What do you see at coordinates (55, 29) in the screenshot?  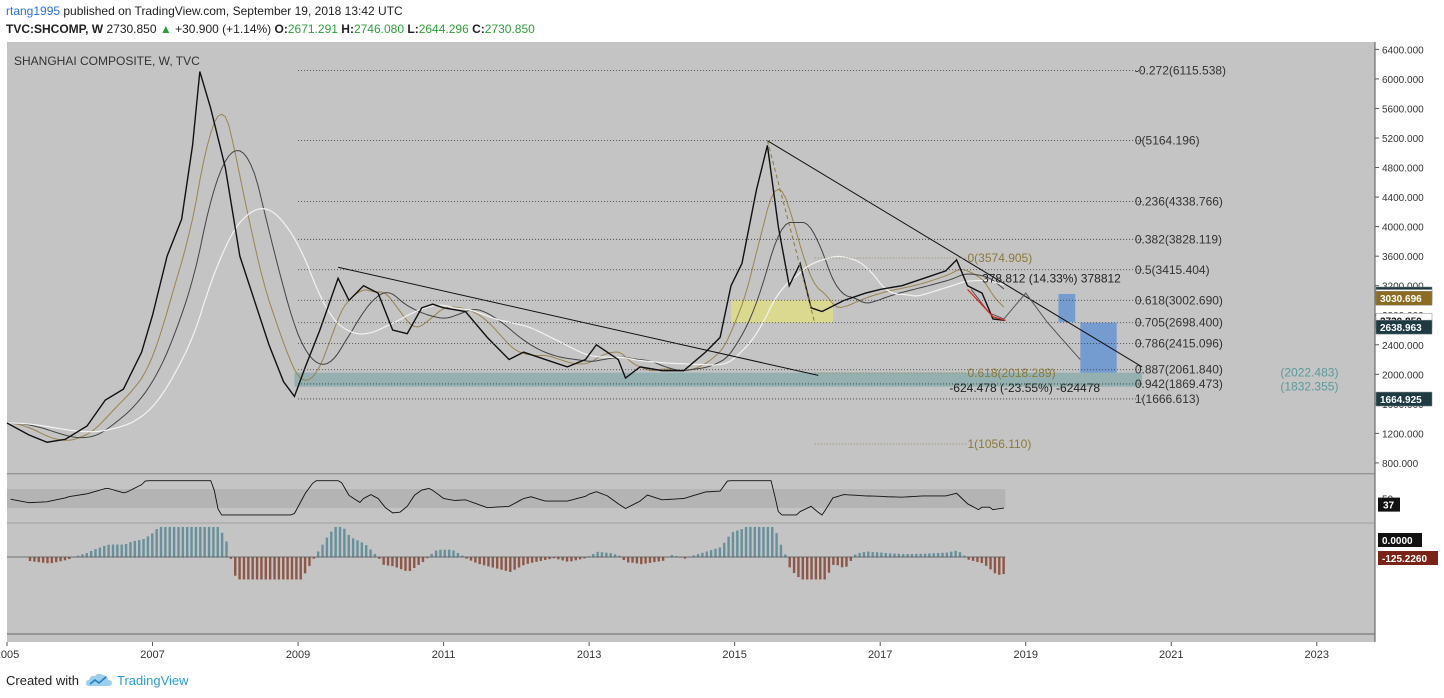 I see `symbol-label: TVC:SHCOMP, W` at bounding box center [55, 29].